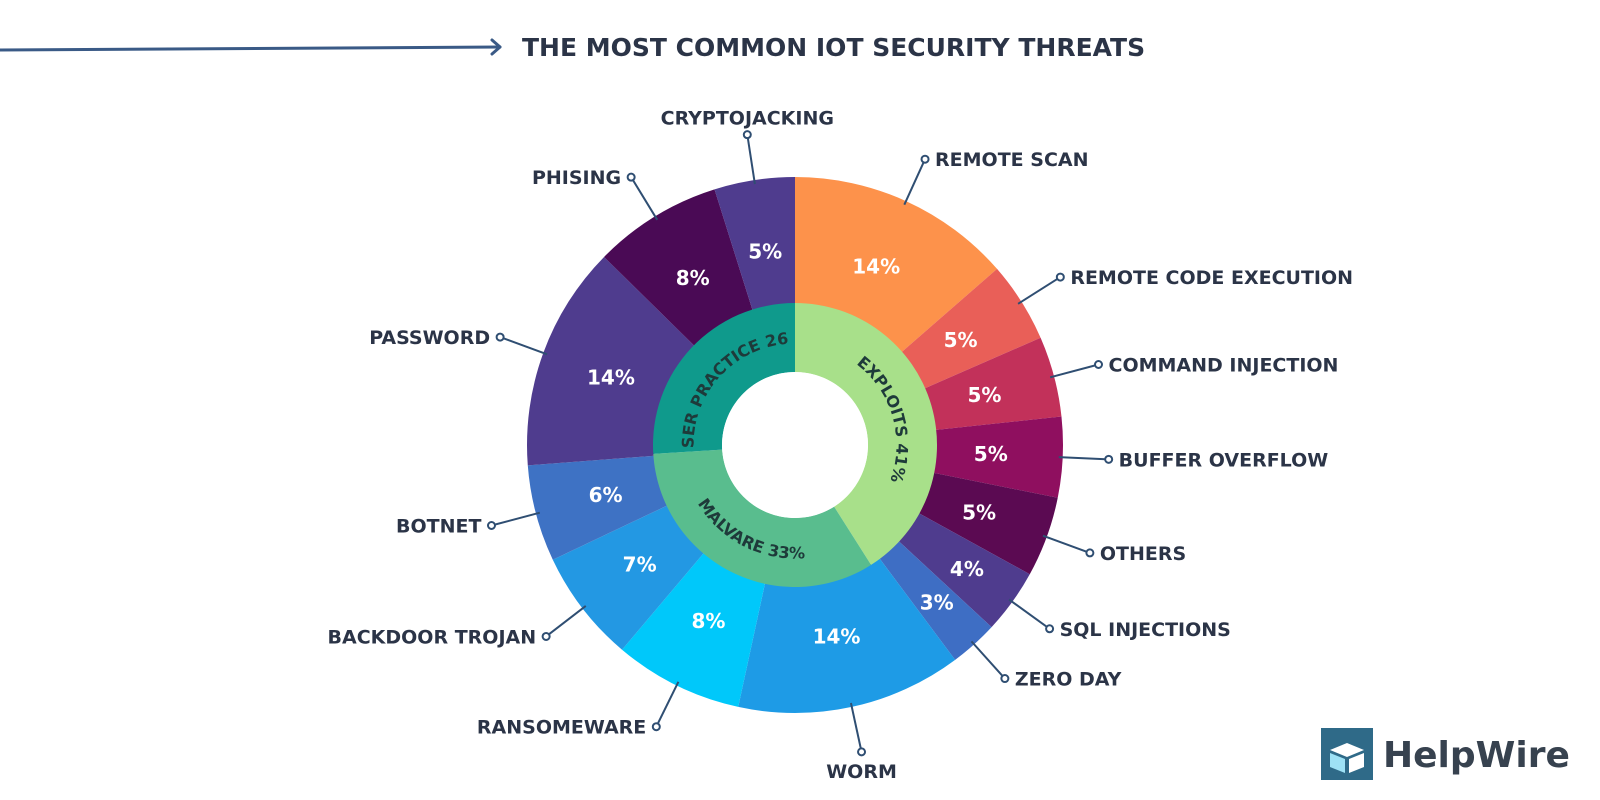 This screenshot has height=800, width=1600. I want to click on value-label-ransomeware: 8%, so click(708, 621).